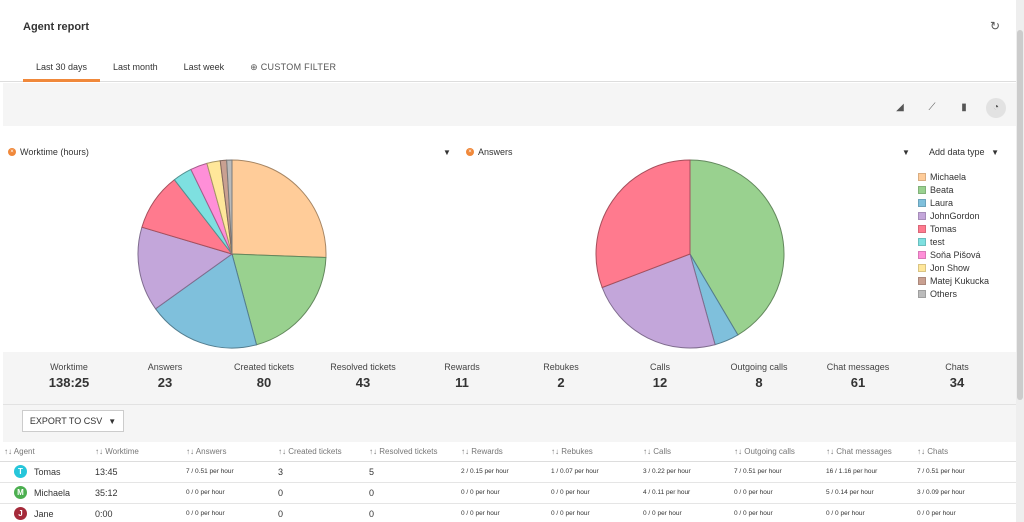  What do you see at coordinates (995, 26) in the screenshot?
I see `refresh-icon: ↻` at bounding box center [995, 26].